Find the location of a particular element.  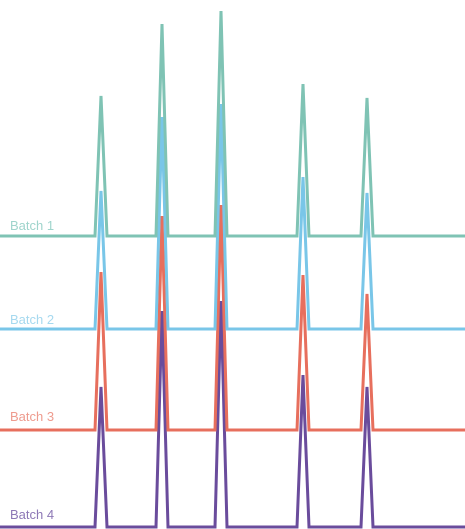

series-label-batch-2: Batch 2 is located at coordinates (32, 319).